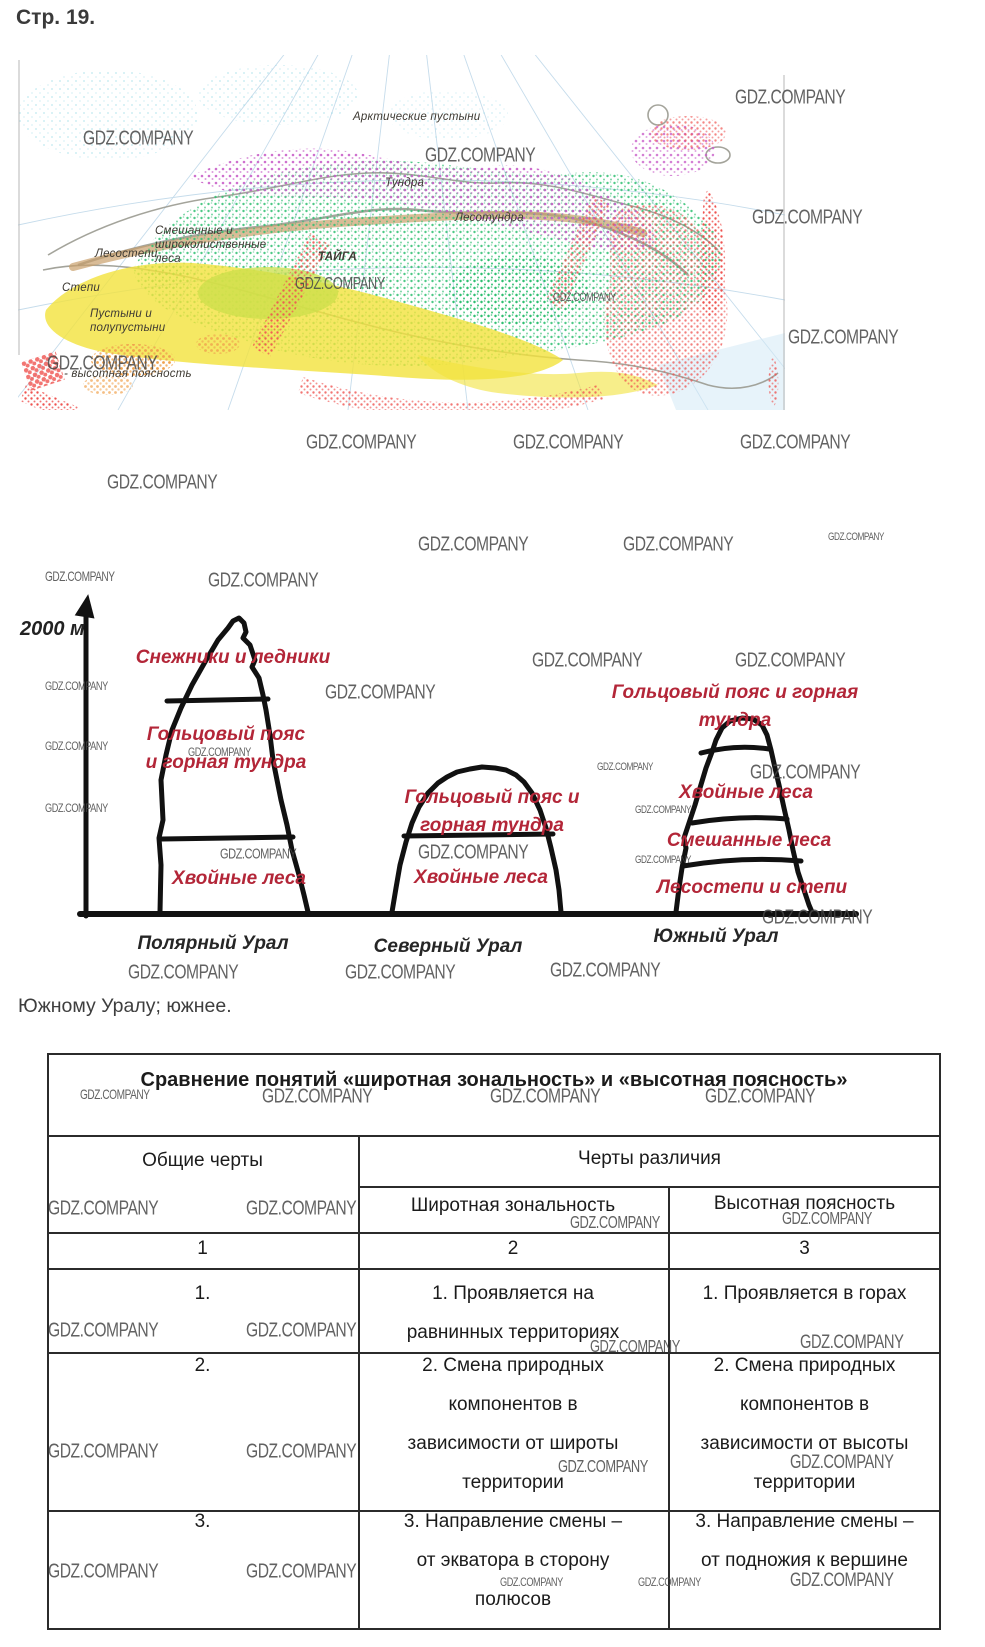 This screenshot has width=985, height=1647. I want to click on map-zone-label-taiga: ТАЙГА, so click(337, 257).